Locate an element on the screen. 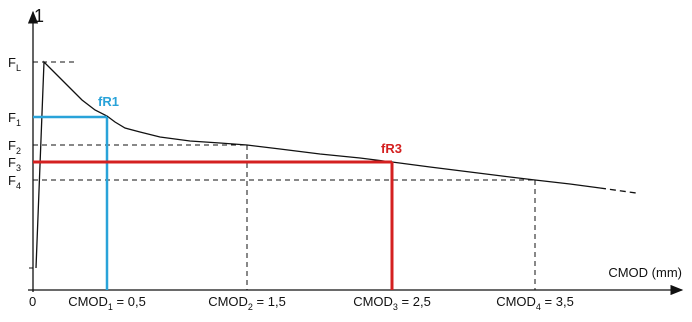  y-level-label: FL is located at coordinates (14, 64).